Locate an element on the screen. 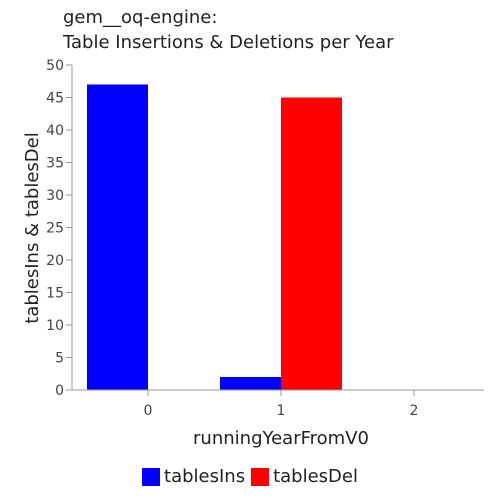 The width and height of the screenshot is (500, 500). y-tick-label-35: 35 is located at coordinates (55, 164).